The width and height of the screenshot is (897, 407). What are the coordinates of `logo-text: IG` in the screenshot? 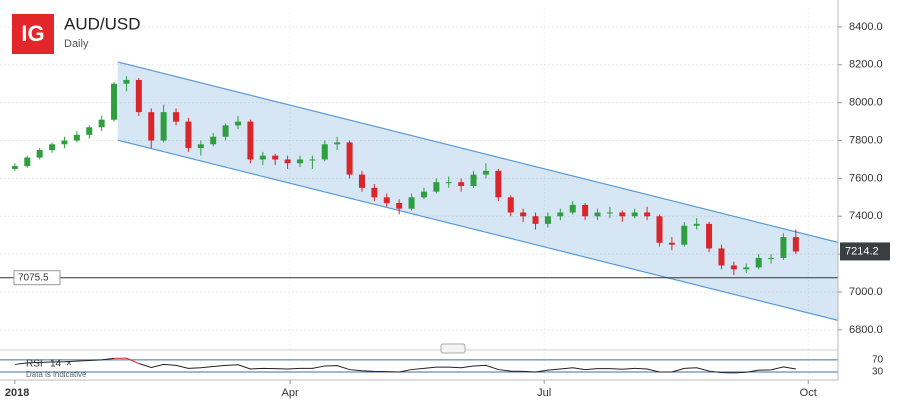 It's located at (32, 33).